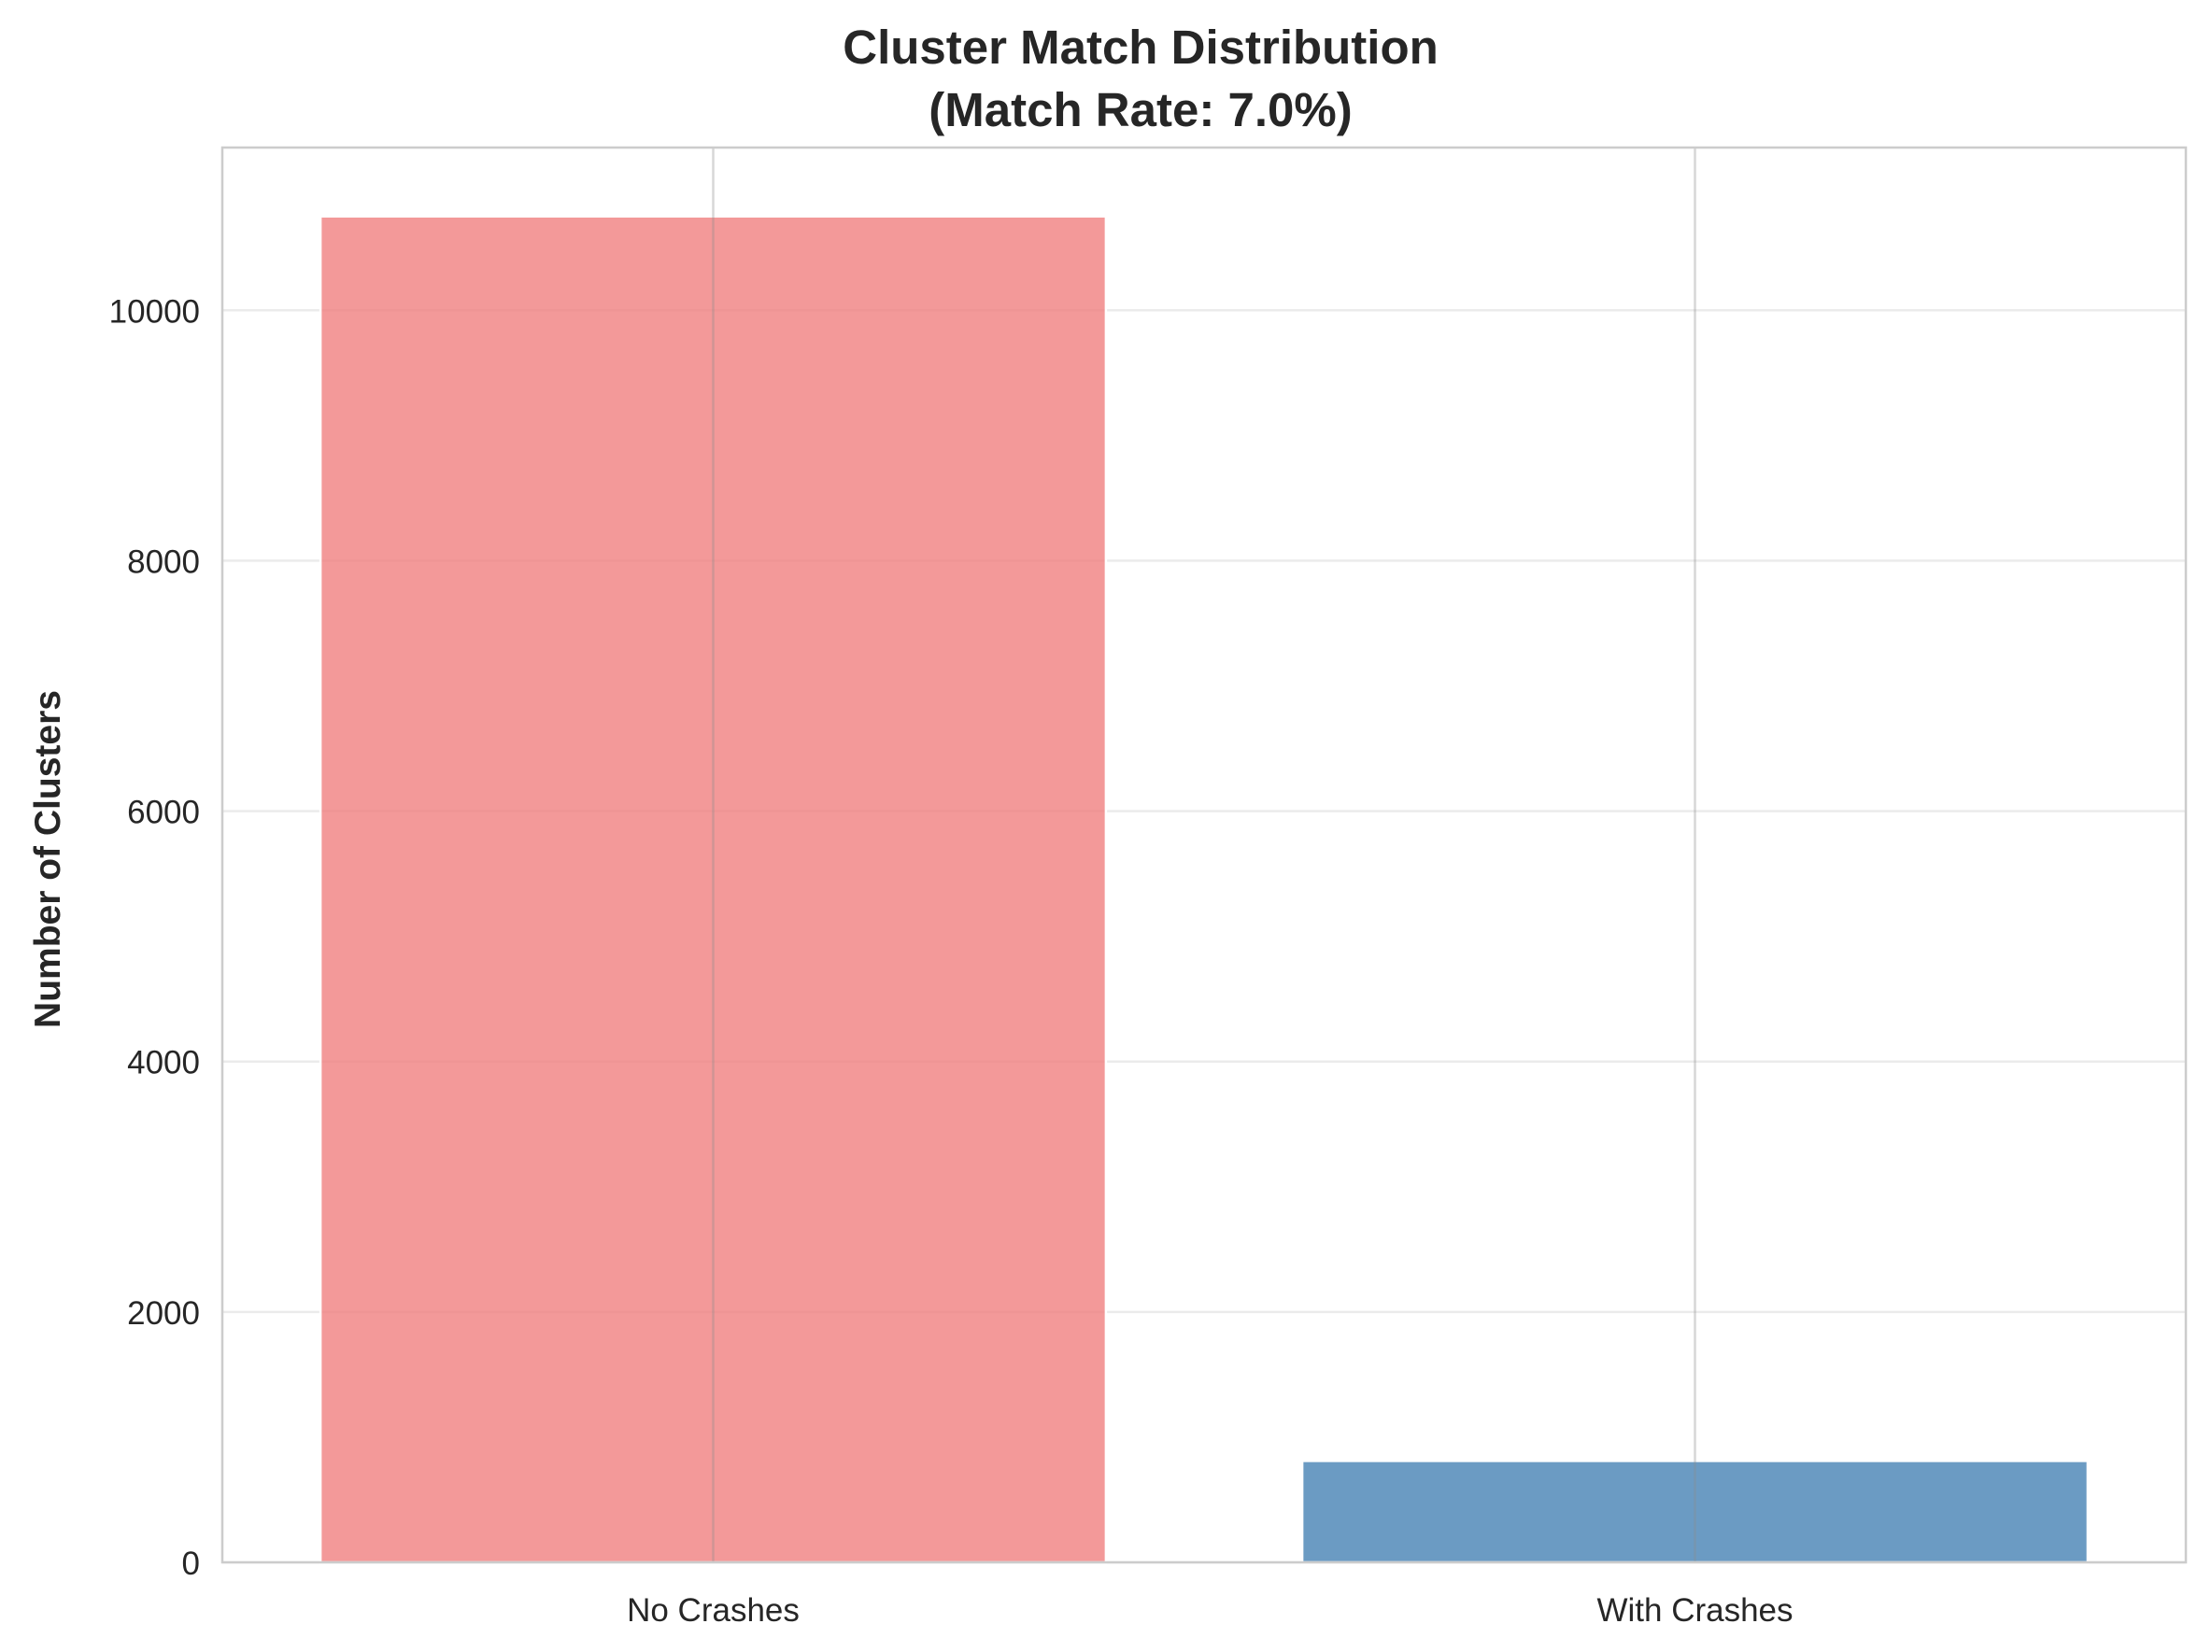  What do you see at coordinates (1140, 109) in the screenshot?
I see `chart-subtitle: (Match Rate: 7.0%)` at bounding box center [1140, 109].